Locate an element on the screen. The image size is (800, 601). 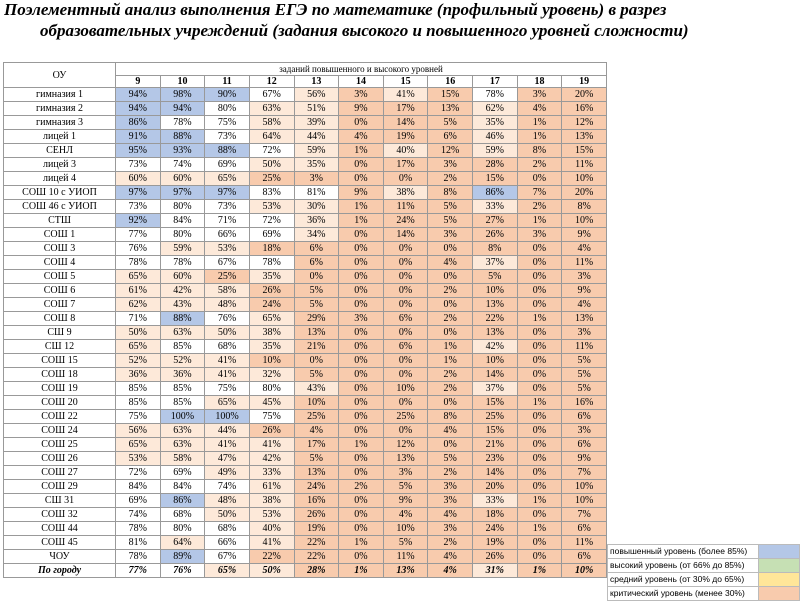
percent-cell: 29% is located at coordinates (316, 318).